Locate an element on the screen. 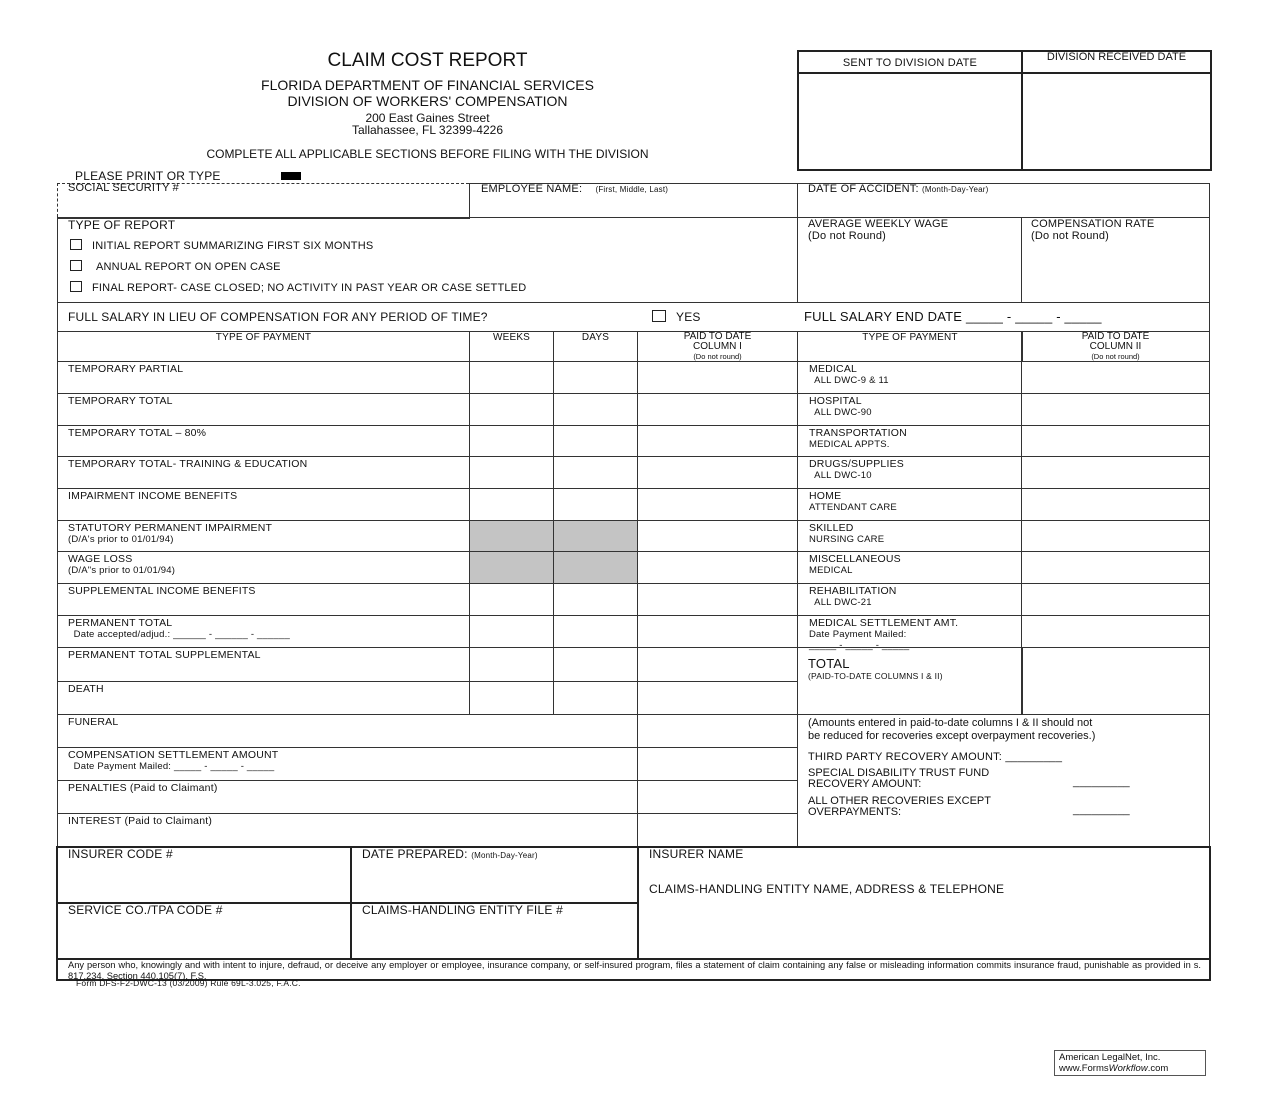  service-co-field: SERVICE CO./TPA CODE # is located at coordinates (204, 931).